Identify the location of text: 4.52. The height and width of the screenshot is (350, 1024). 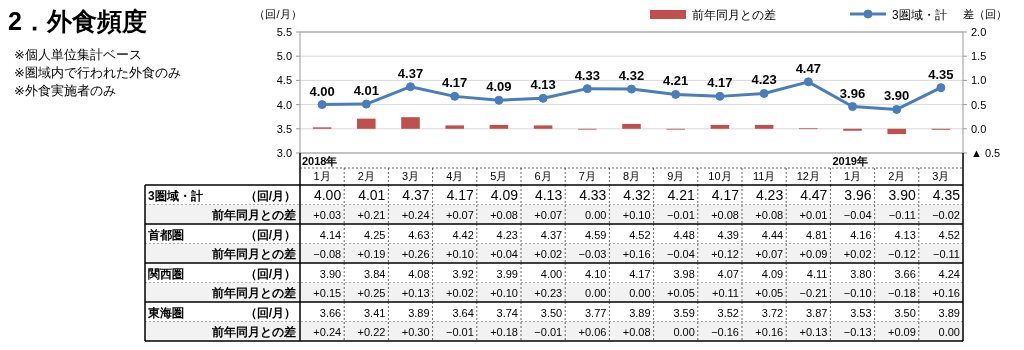
(949, 234).